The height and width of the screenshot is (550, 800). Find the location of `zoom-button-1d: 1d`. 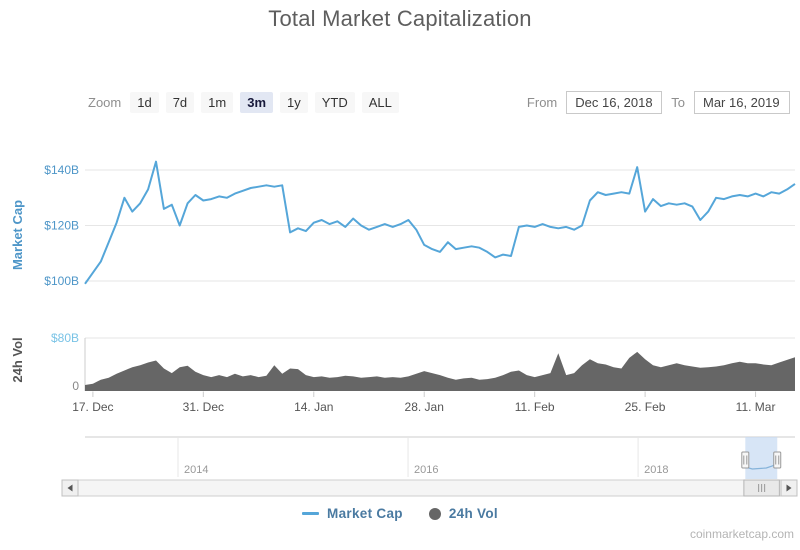

zoom-button-1d: 1d is located at coordinates (144, 102).